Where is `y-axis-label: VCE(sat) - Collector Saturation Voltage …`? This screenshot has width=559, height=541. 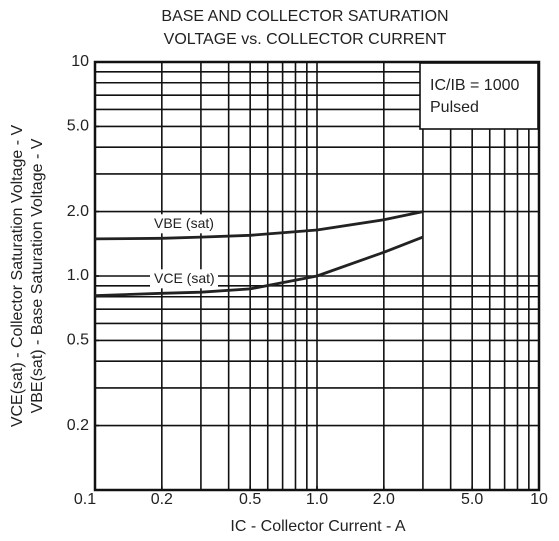 y-axis-label: VCE(sat) - Collector Saturation Voltage … is located at coordinates (17, 276).